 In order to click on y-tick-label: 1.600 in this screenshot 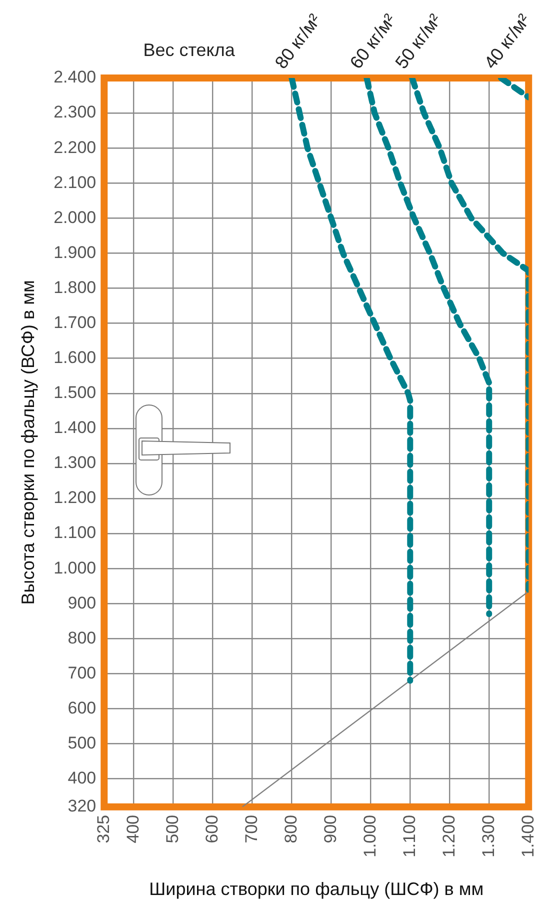, I will do `click(75, 358)`.